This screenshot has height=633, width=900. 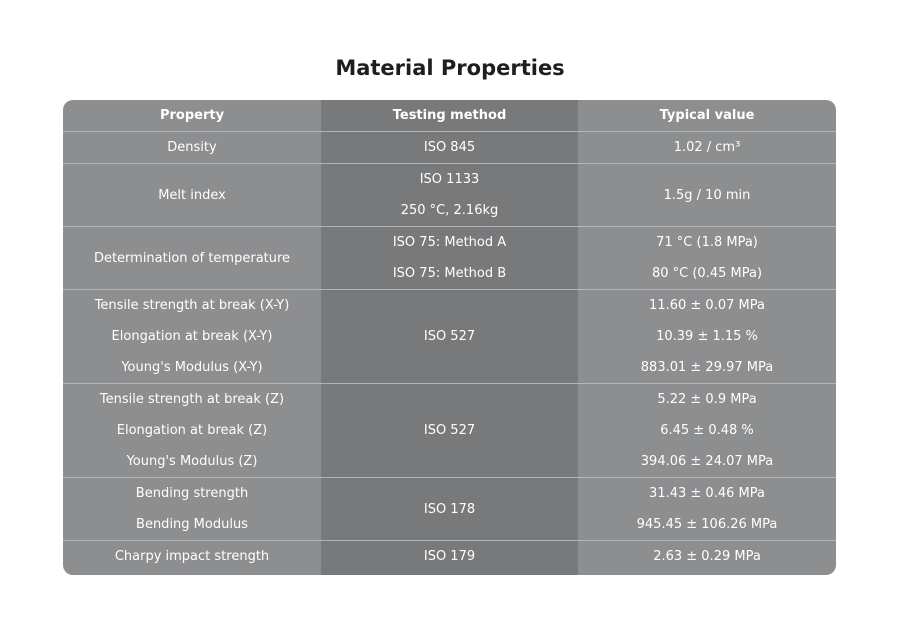 What do you see at coordinates (707, 399) in the screenshot?
I see `value-text: 5.22 ± 0.9 MPa` at bounding box center [707, 399].